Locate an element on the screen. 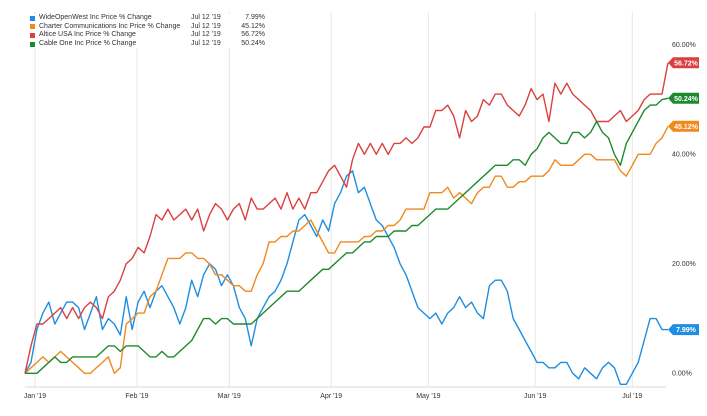 This screenshot has height=416, width=707. end-value-label: 50.24% is located at coordinates (686, 99).